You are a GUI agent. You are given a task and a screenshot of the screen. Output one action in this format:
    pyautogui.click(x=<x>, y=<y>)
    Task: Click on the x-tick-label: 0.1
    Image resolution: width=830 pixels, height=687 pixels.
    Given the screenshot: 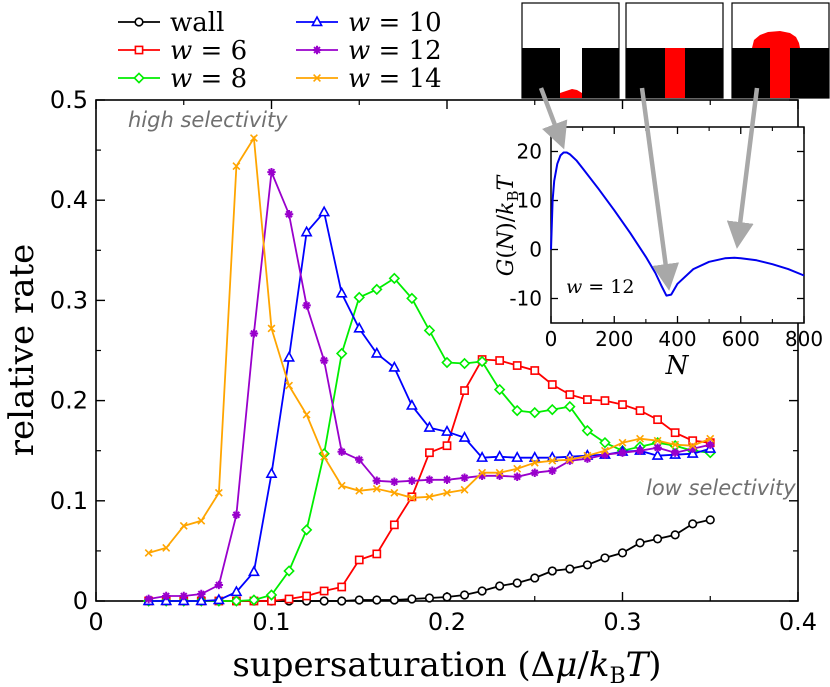 What is the action you would take?
    pyautogui.click(x=271, y=622)
    